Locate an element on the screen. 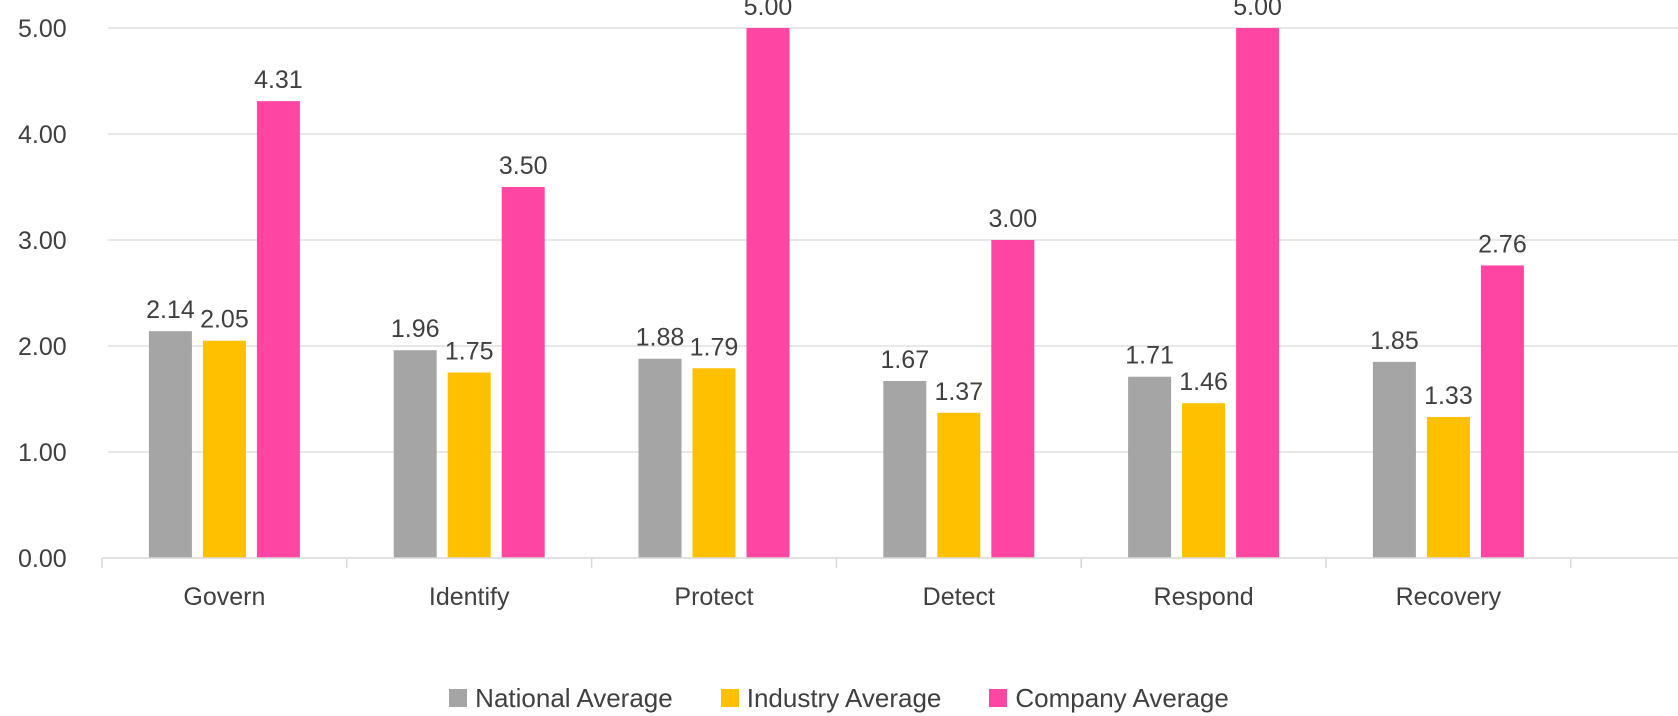 The width and height of the screenshot is (1678, 716). bar-company-average-recovery is located at coordinates (1502, 411).